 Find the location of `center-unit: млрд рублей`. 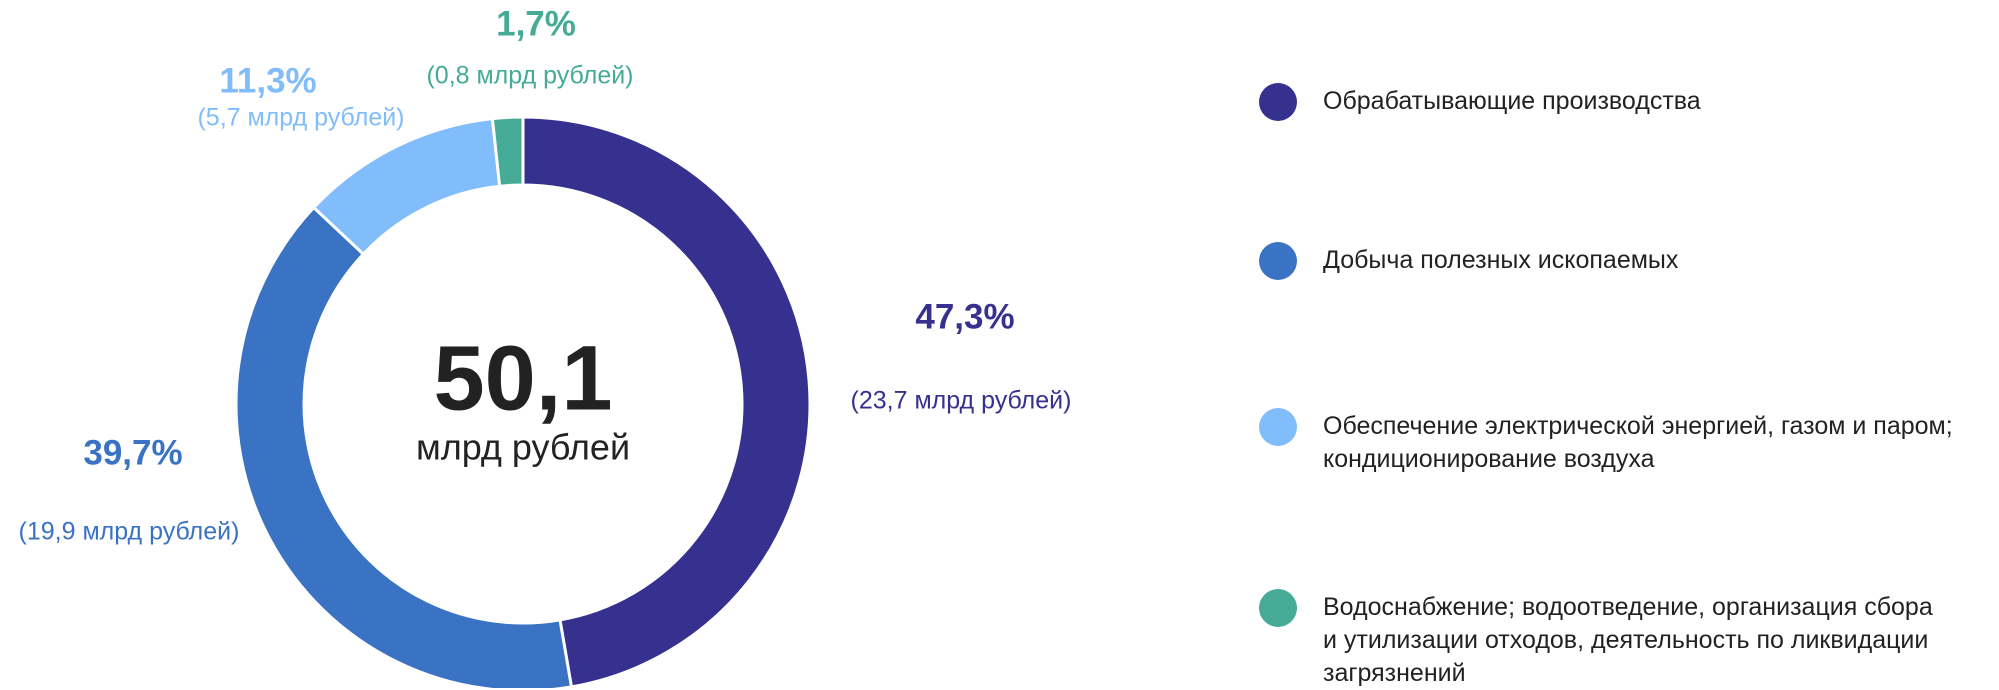

center-unit: млрд рублей is located at coordinates (523, 447).